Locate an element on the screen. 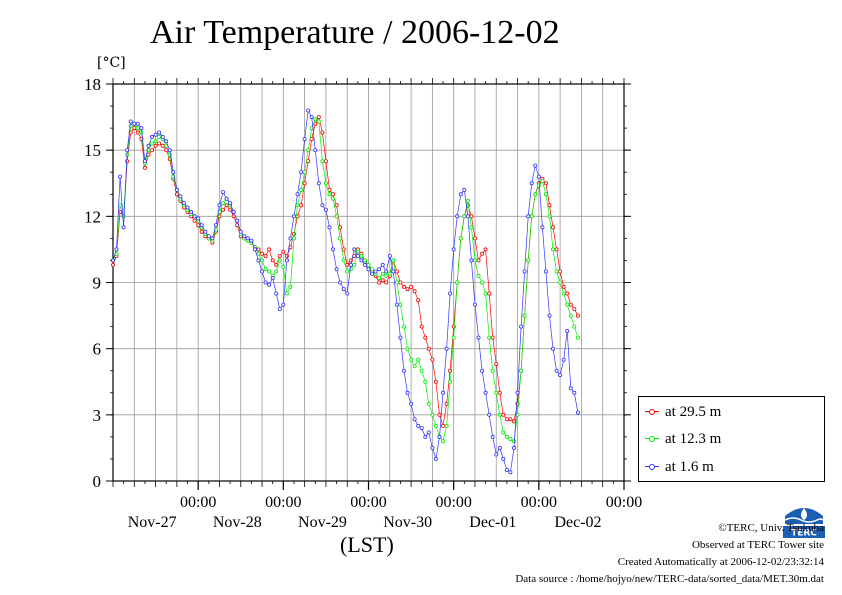  x-tick-label-date: Dec-01 is located at coordinates (492, 522).